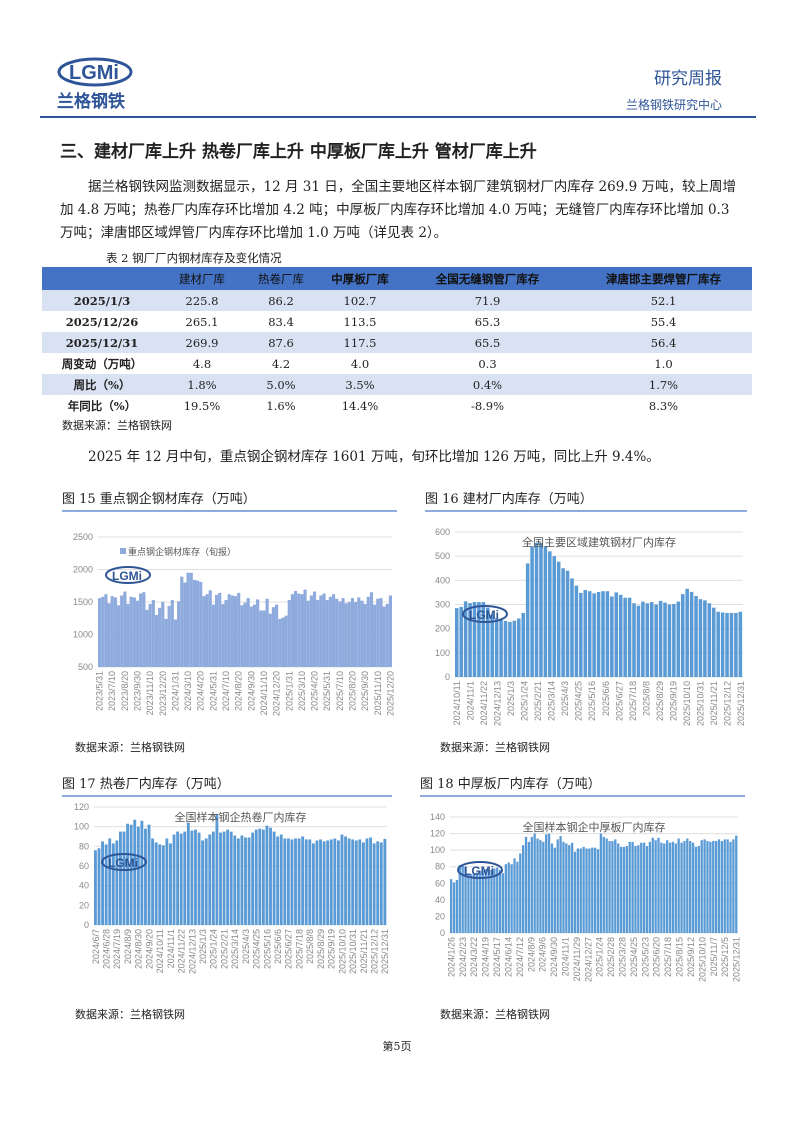 This screenshot has height=1122, width=794. Describe the element at coordinates (310, 946) in the screenshot. I see `x-tick-label: 2025/8/8` at that location.